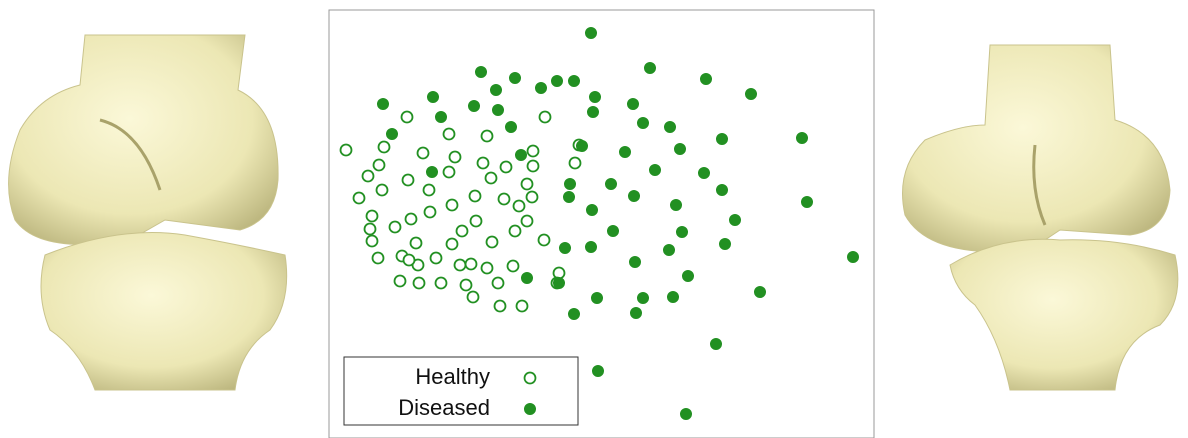  What do you see at coordinates (530, 409) in the screenshot?
I see `legend-marker` at bounding box center [530, 409].